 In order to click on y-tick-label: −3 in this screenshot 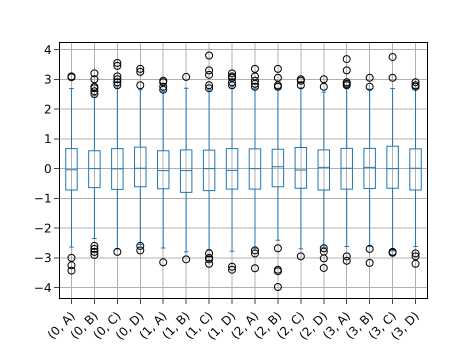, I will do `click(43, 258)`.